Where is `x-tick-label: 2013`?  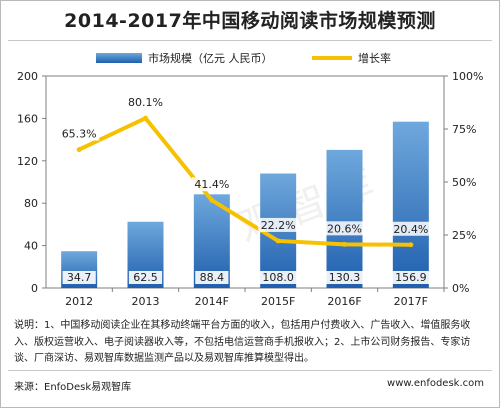
x-tick-label: 2013 is located at coordinates (146, 301).